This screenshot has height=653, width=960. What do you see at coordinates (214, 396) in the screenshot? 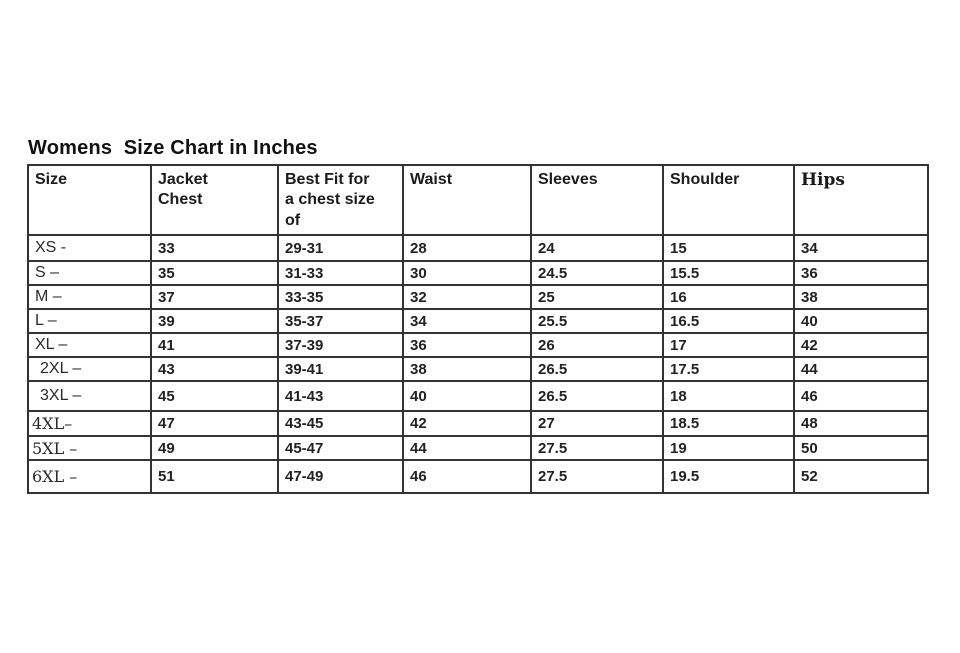
I see `cell-value: 45` at bounding box center [214, 396].